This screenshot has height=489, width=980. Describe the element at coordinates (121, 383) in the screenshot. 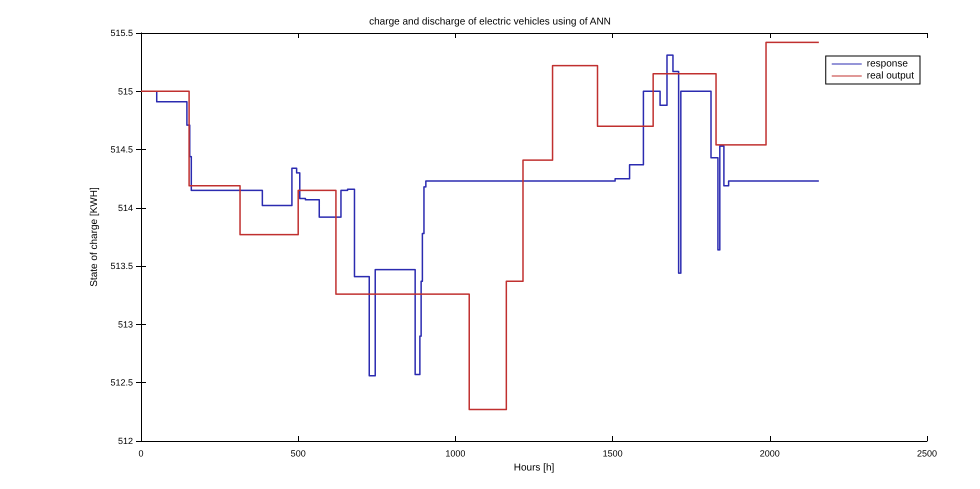

I see `y-tick-label: 512.5` at that location.